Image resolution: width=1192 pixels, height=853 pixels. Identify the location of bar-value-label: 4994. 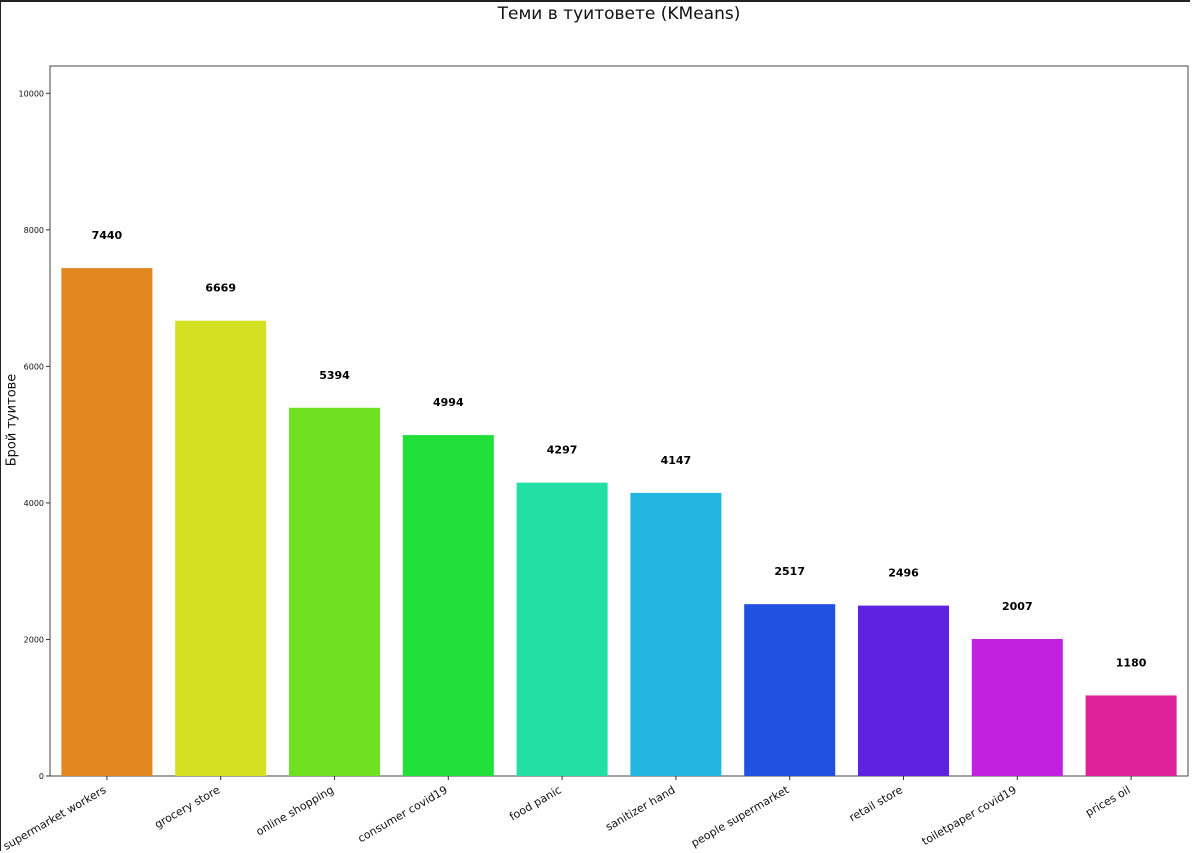
(448, 402).